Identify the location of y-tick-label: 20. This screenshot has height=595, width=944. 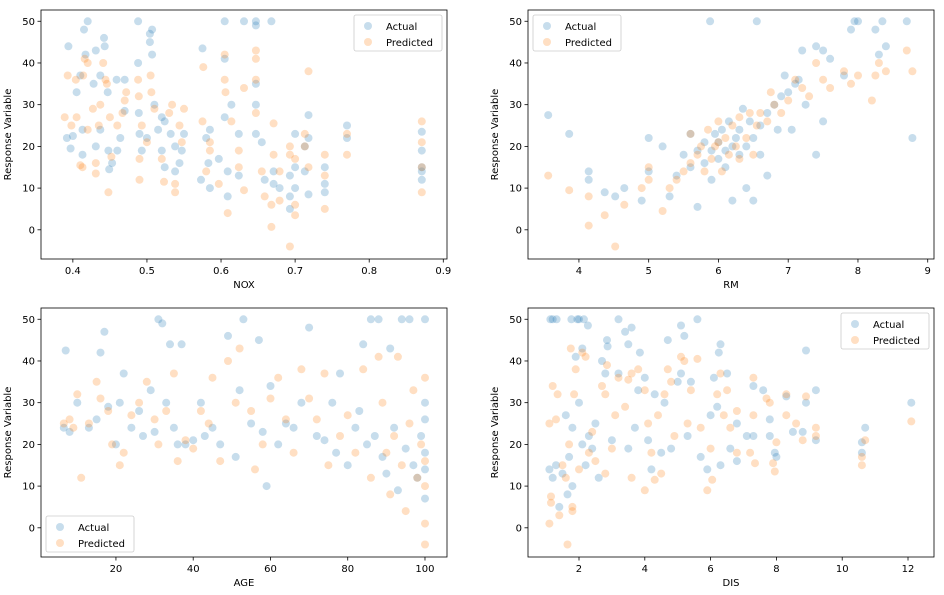
(28, 445).